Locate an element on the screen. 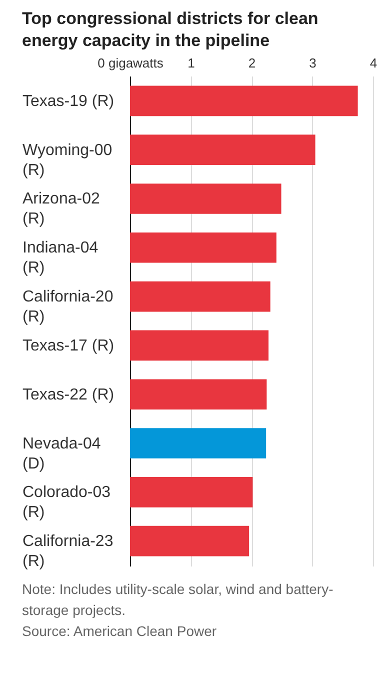  y-tick-label: Arizona-02 (R) is located at coordinates (61, 209).